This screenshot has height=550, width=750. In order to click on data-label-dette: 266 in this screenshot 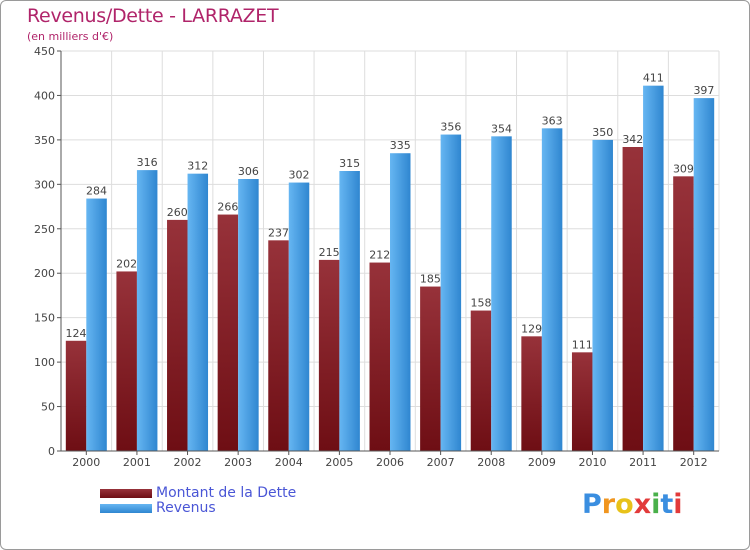, I will do `click(227, 207)`.